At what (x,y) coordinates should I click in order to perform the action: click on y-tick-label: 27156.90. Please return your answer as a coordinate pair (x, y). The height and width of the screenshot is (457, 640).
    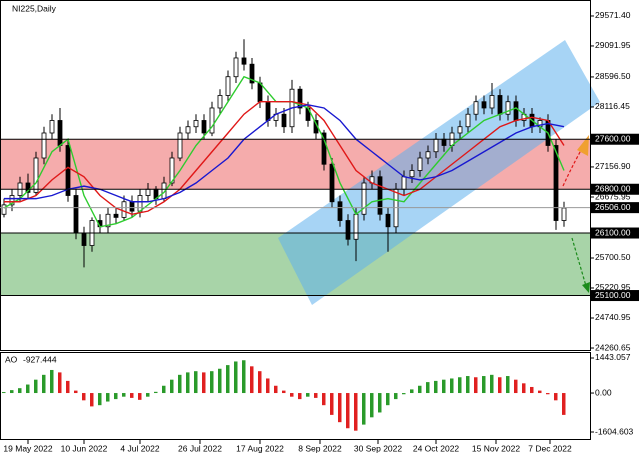
    Looking at the image, I should click on (613, 166).